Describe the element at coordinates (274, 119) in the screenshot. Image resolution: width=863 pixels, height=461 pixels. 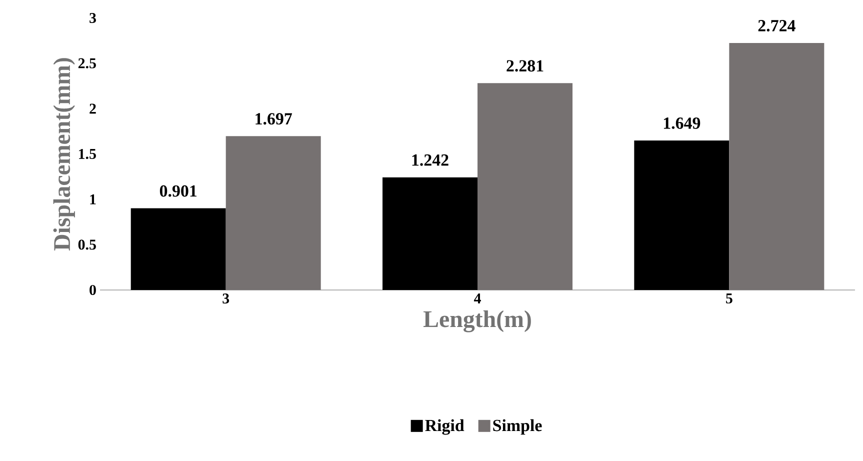
I see `data-label: 1.697` at that location.